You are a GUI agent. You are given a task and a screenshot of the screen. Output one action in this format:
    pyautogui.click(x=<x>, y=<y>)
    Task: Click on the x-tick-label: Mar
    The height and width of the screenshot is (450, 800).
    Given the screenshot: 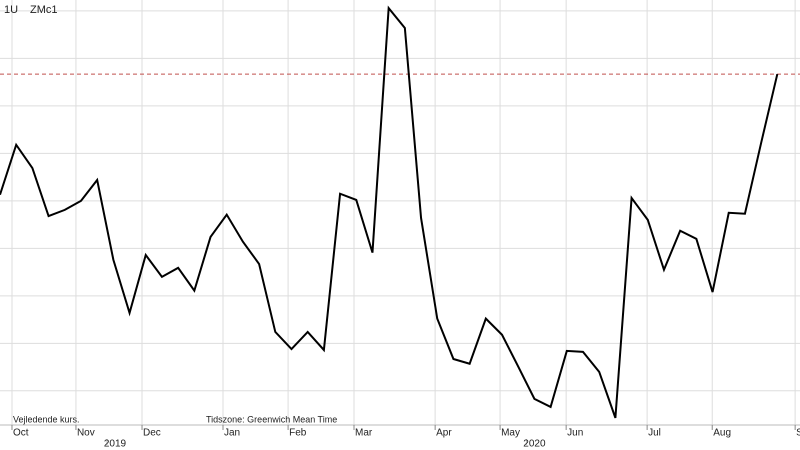 What is the action you would take?
    pyautogui.click(x=364, y=433)
    